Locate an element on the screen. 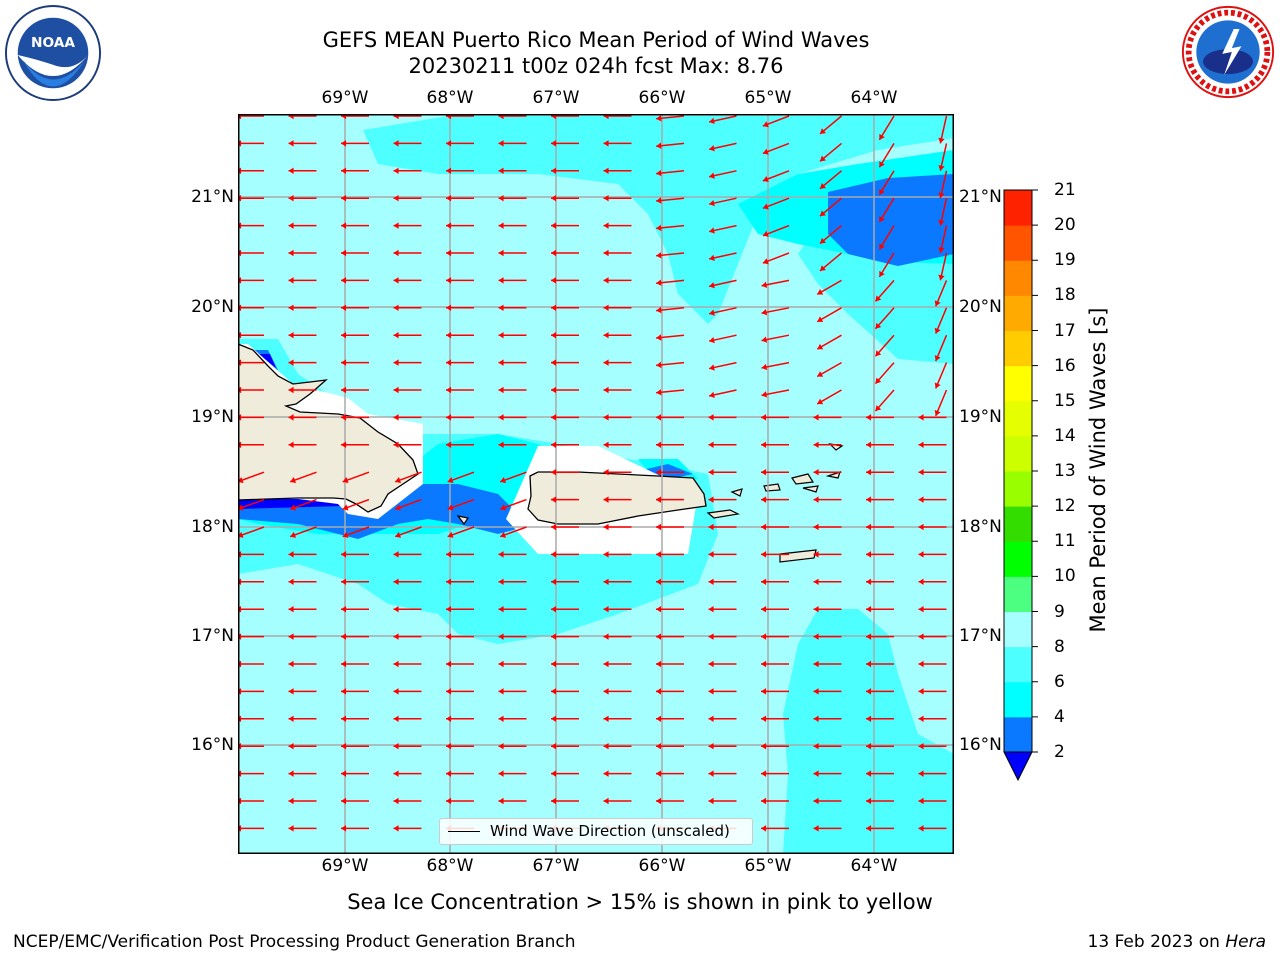  lat-label-left: 17°N is located at coordinates (212, 636).